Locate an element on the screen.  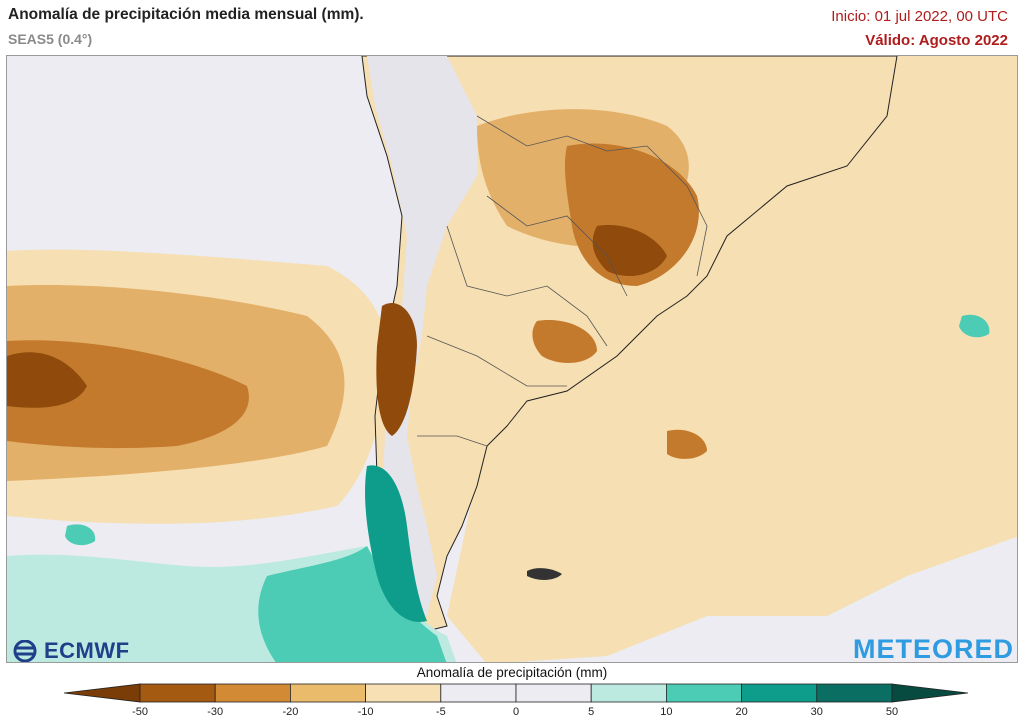
colorbar-tick-label: -50 is located at coordinates (140, 712).